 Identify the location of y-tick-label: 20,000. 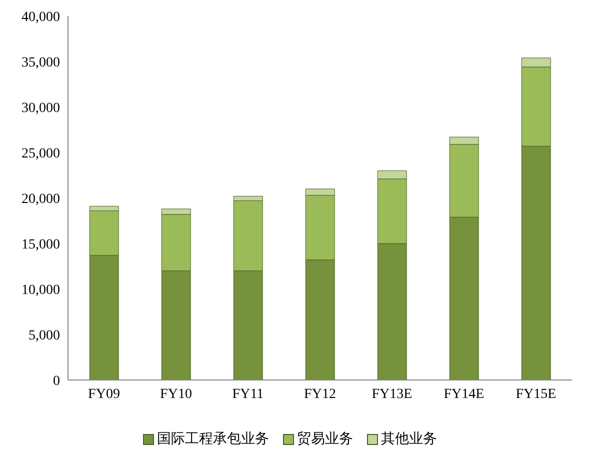
(41, 199).